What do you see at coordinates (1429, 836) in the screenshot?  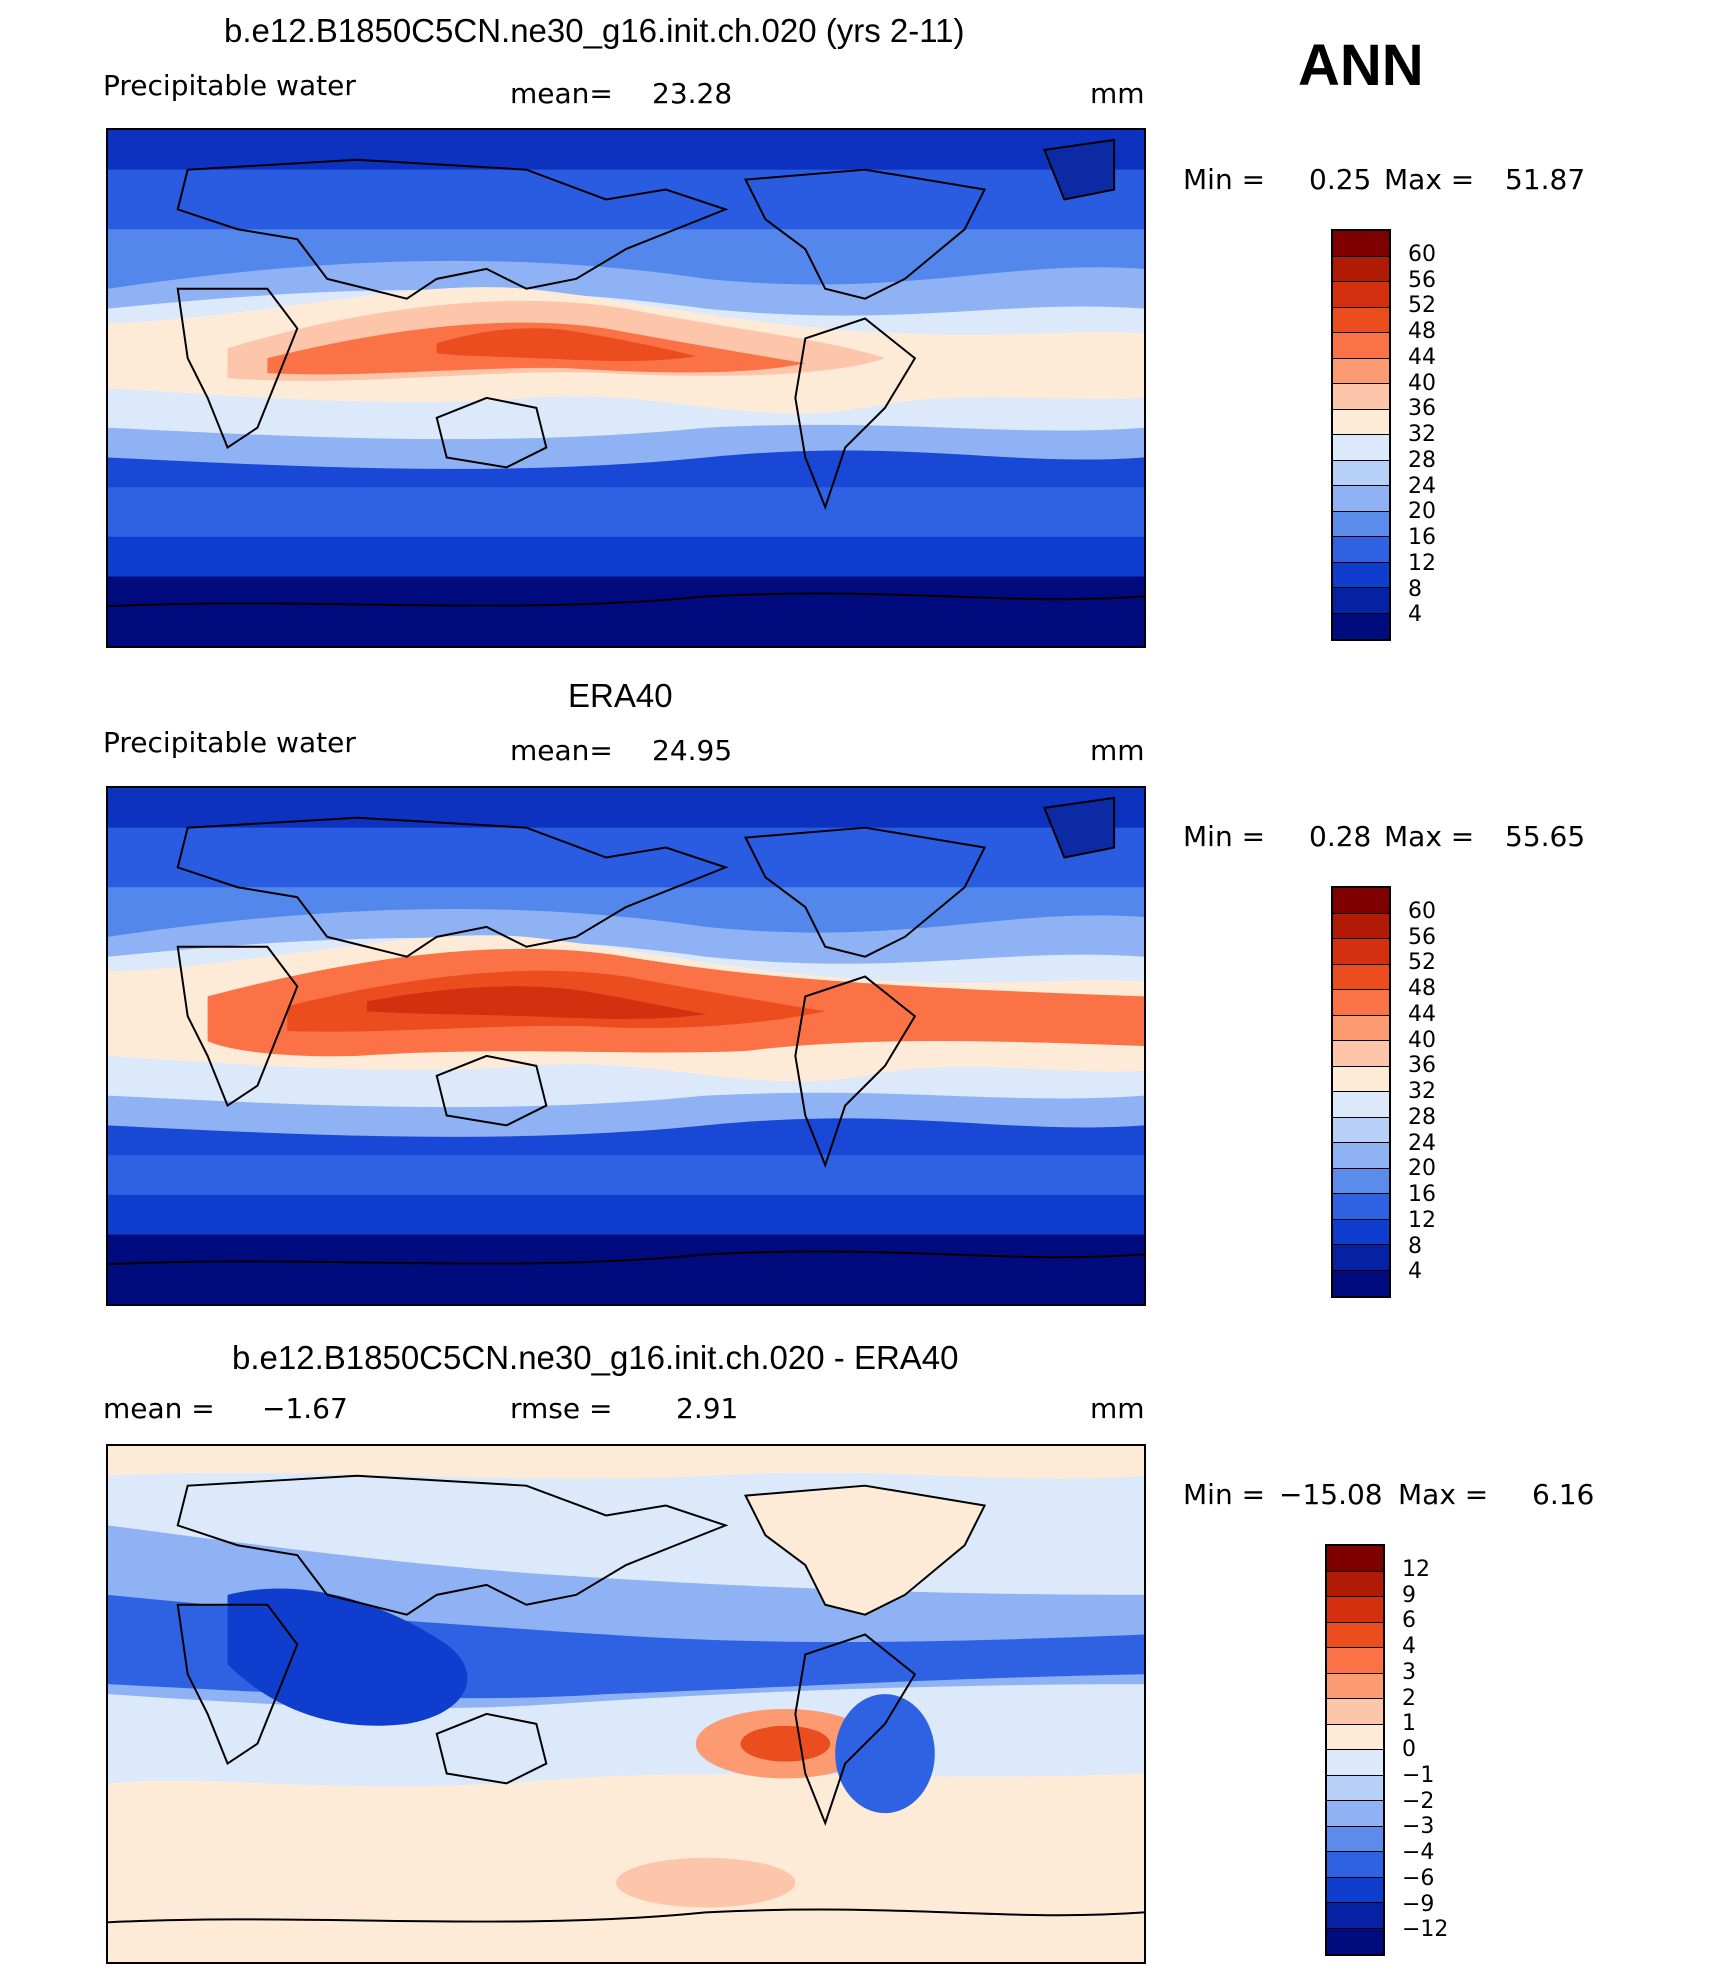 I see `panel2-max-label: Max =` at bounding box center [1429, 836].